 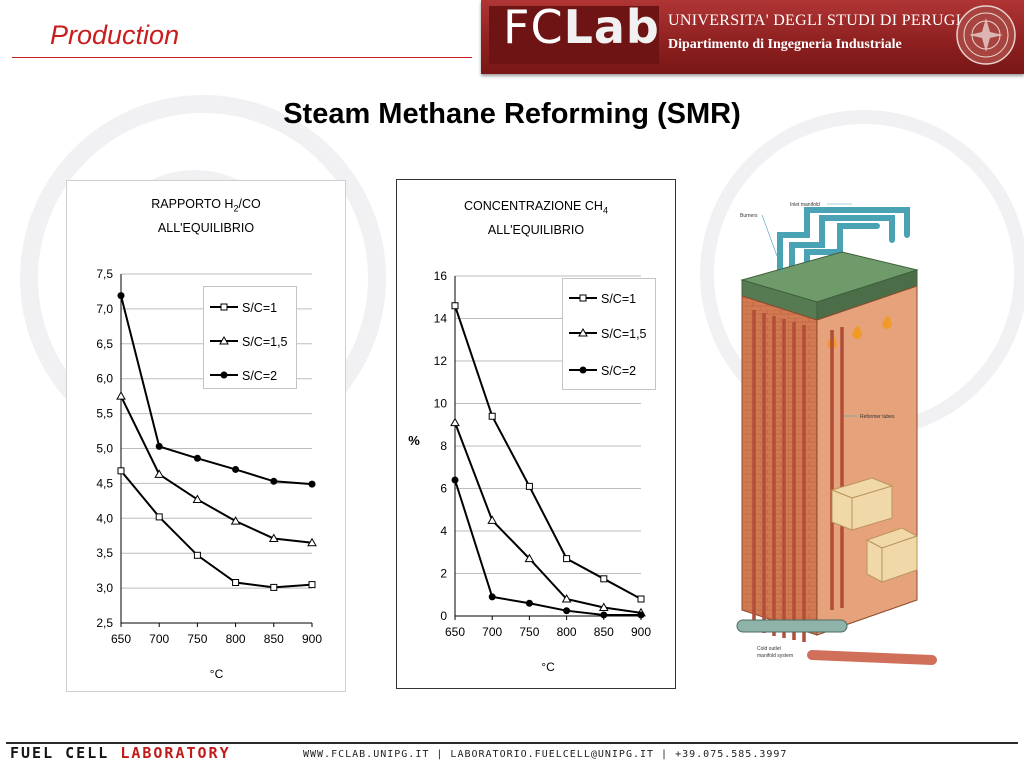 I want to click on y-tick-label: 2,5, so click(x=104, y=623).